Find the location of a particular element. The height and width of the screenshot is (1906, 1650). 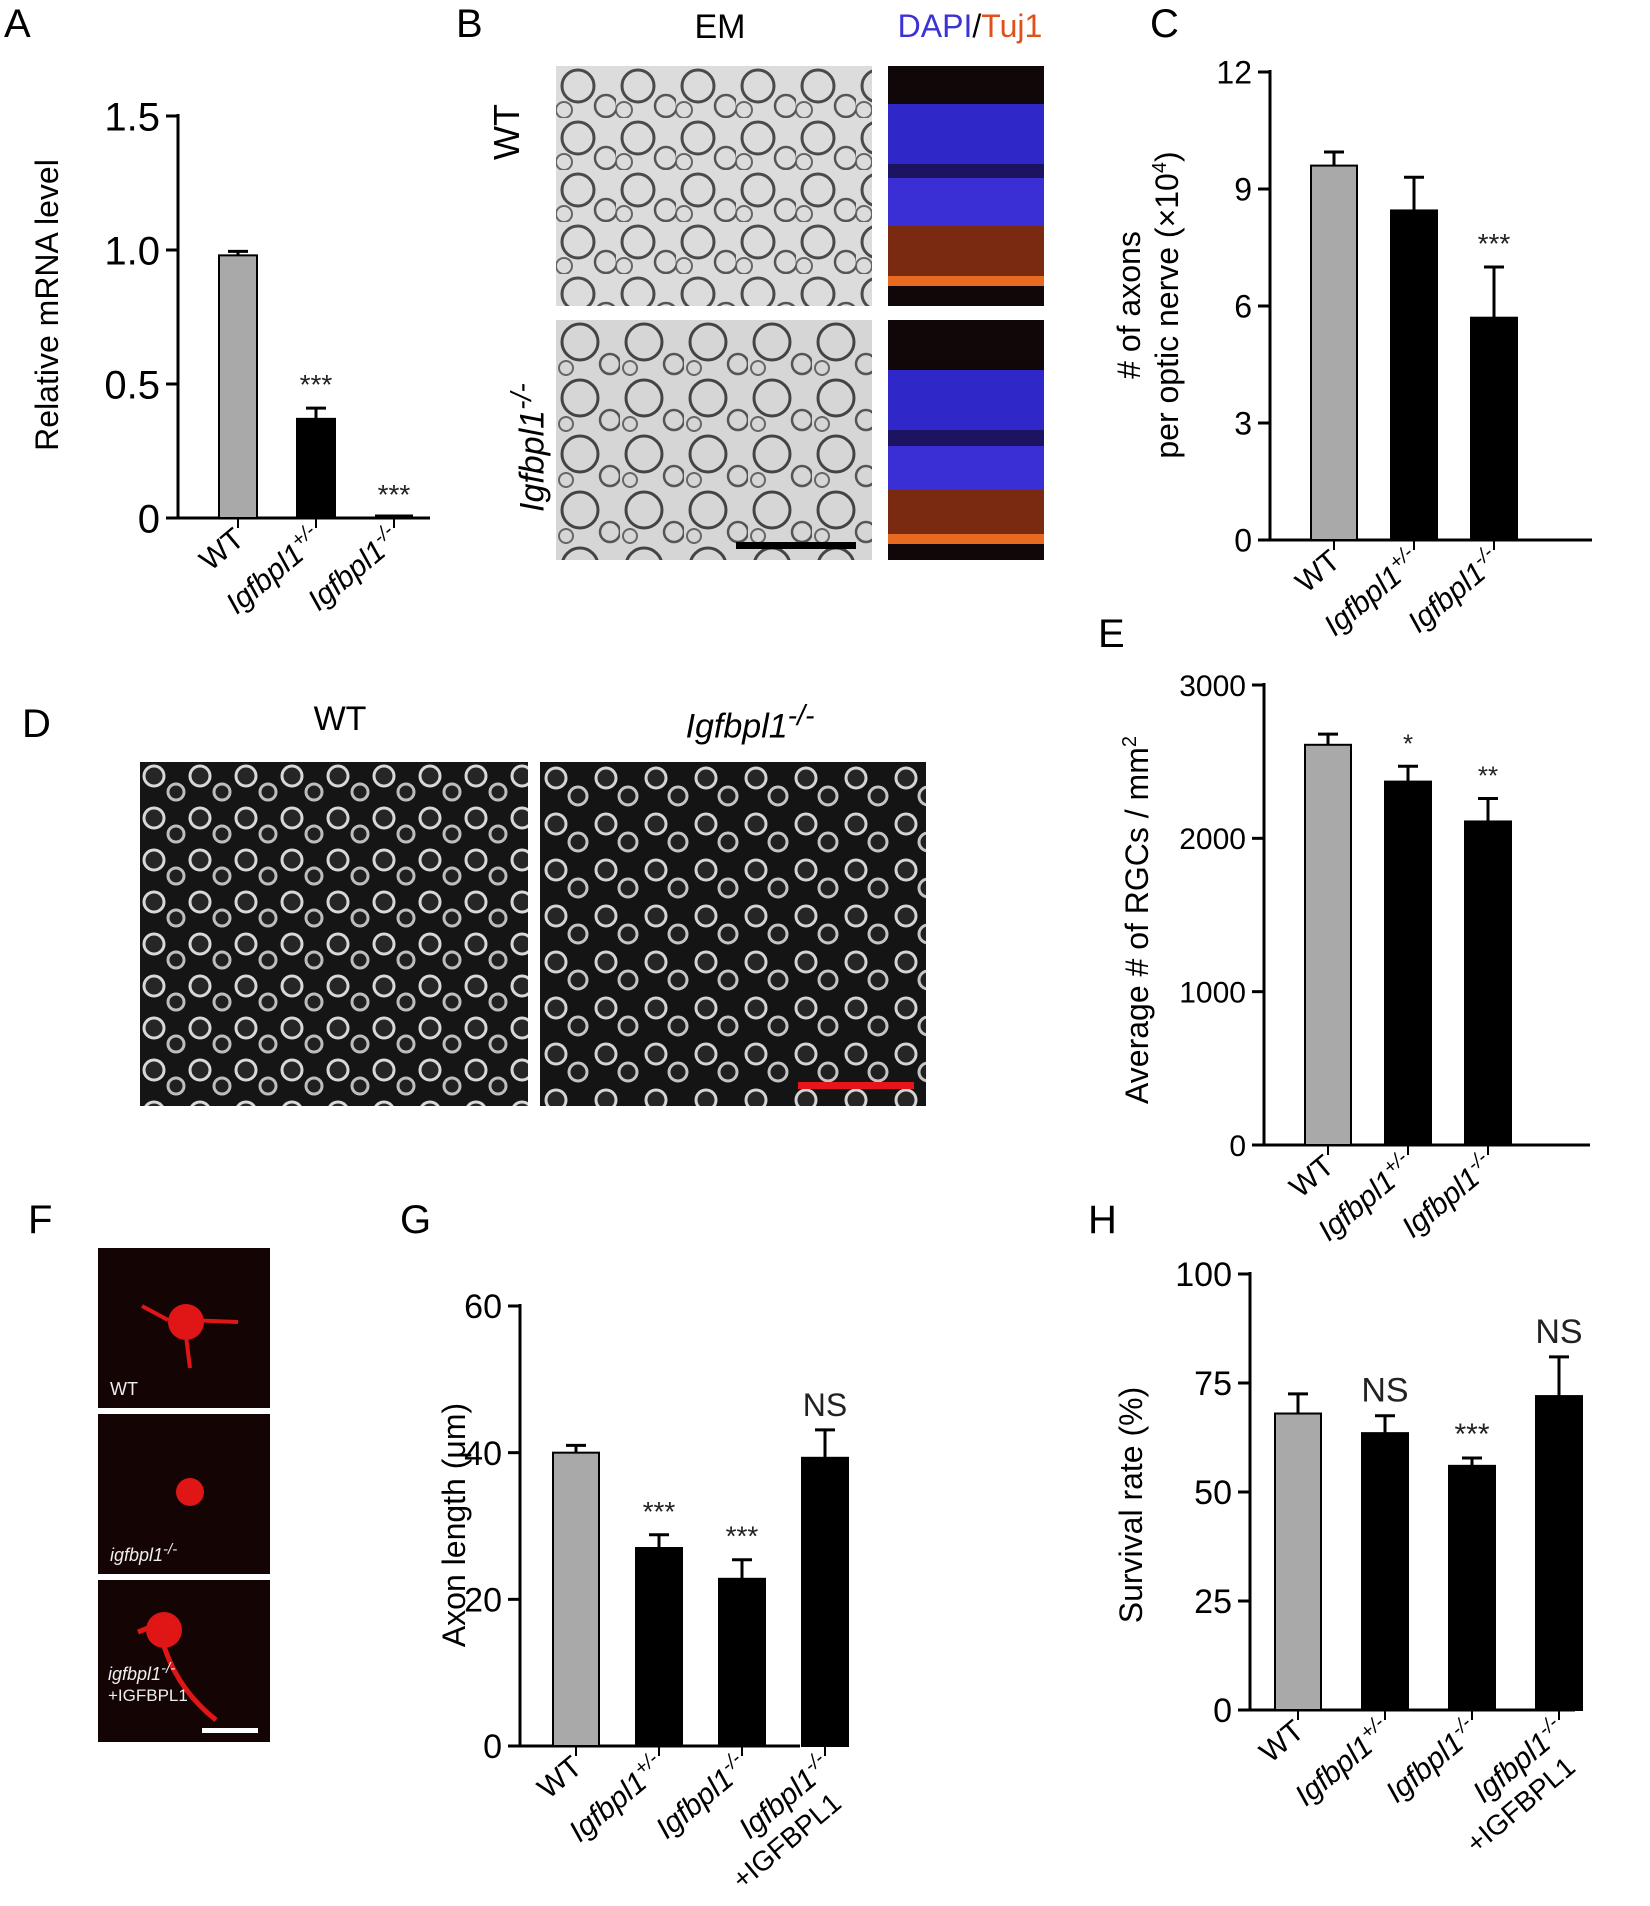

cell-rescue-label: igfbpl1-/- is located at coordinates (141, 1672).